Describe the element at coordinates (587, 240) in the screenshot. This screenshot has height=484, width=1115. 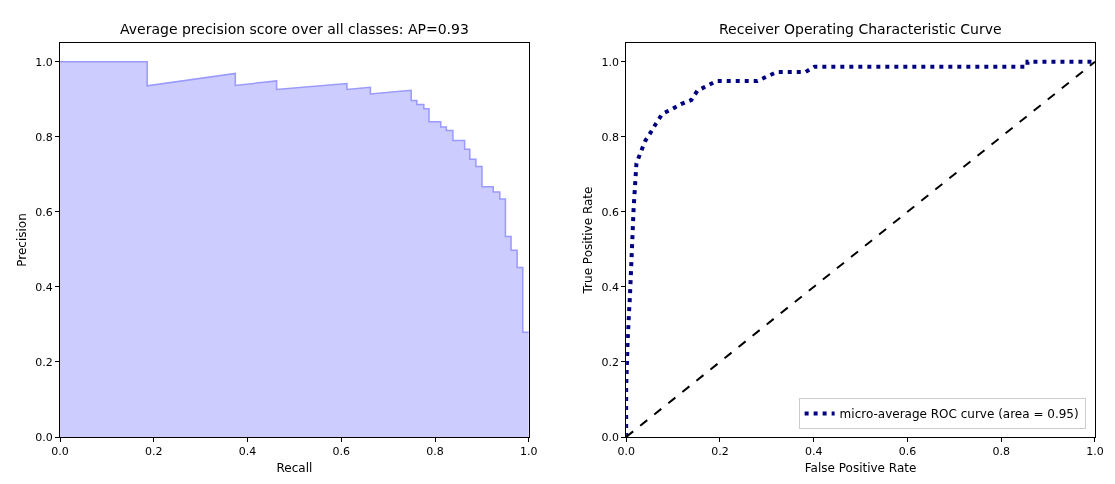
I see `y-axis-title: True Positive Rate` at that location.